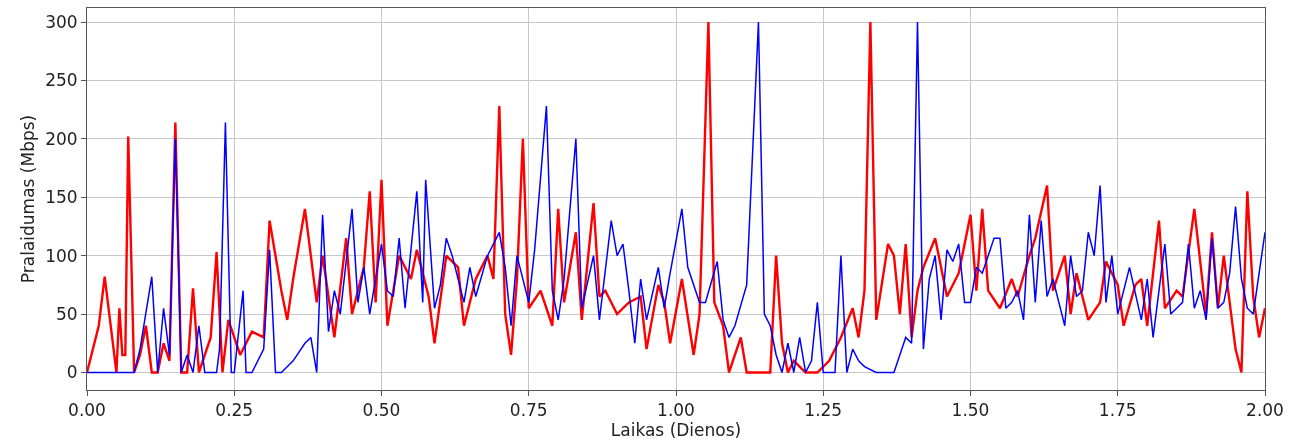 This screenshot has width=1304, height=446. Describe the element at coordinates (528, 410) in the screenshot. I see `x-tick-label: 0.75` at that location.